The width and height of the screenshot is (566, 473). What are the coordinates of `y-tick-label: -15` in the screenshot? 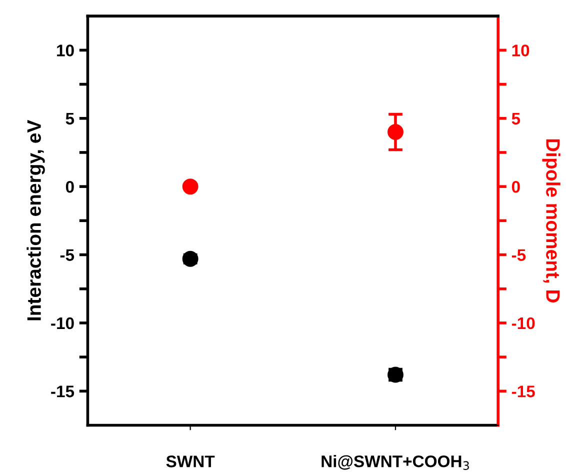 It's located at (62, 392).